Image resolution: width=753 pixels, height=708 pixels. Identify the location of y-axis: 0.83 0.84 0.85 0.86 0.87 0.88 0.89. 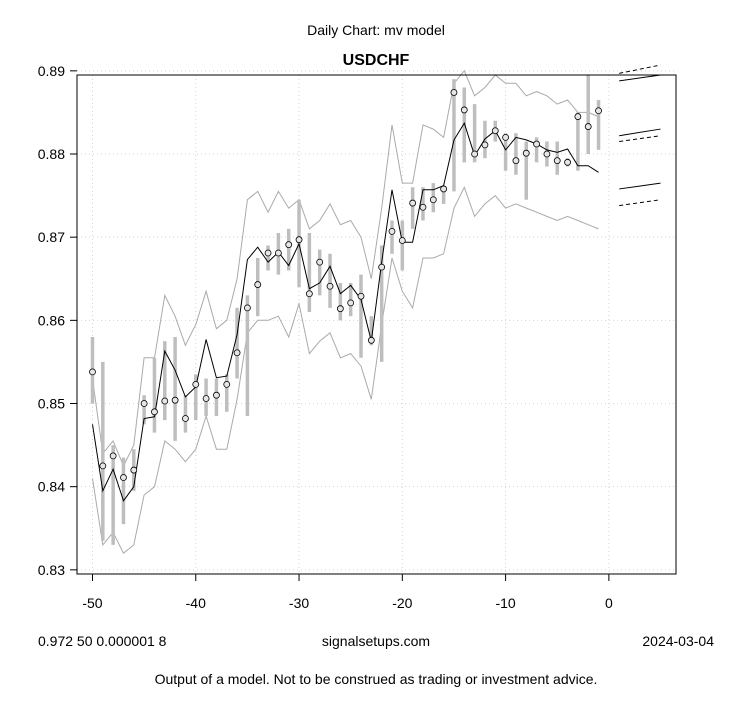
(57, 320).